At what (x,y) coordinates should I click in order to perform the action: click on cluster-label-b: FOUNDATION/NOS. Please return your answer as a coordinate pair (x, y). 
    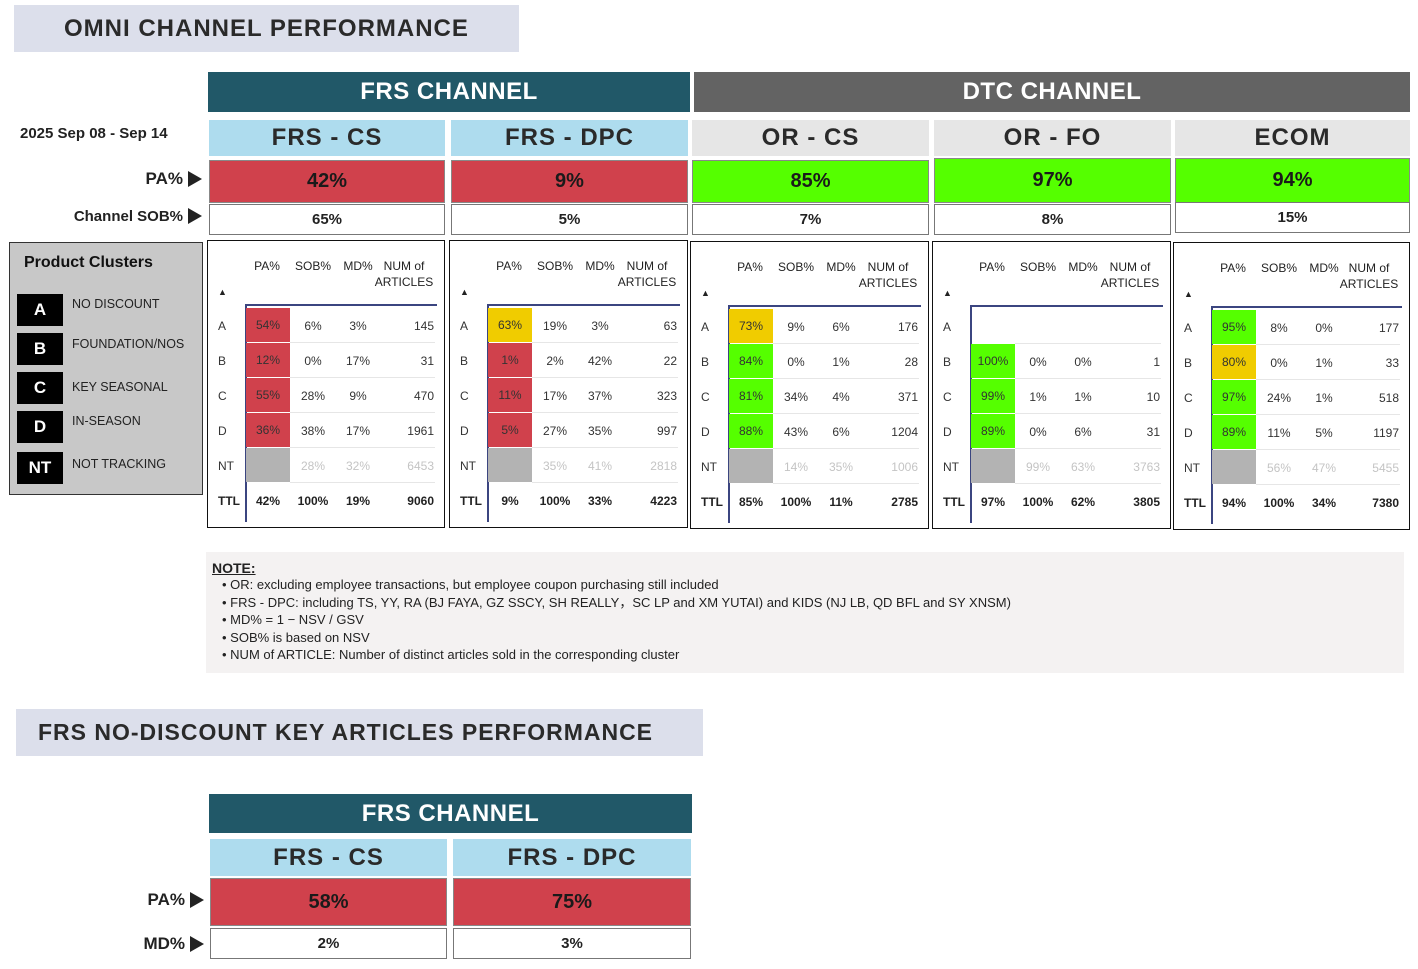
    Looking at the image, I should click on (128, 344).